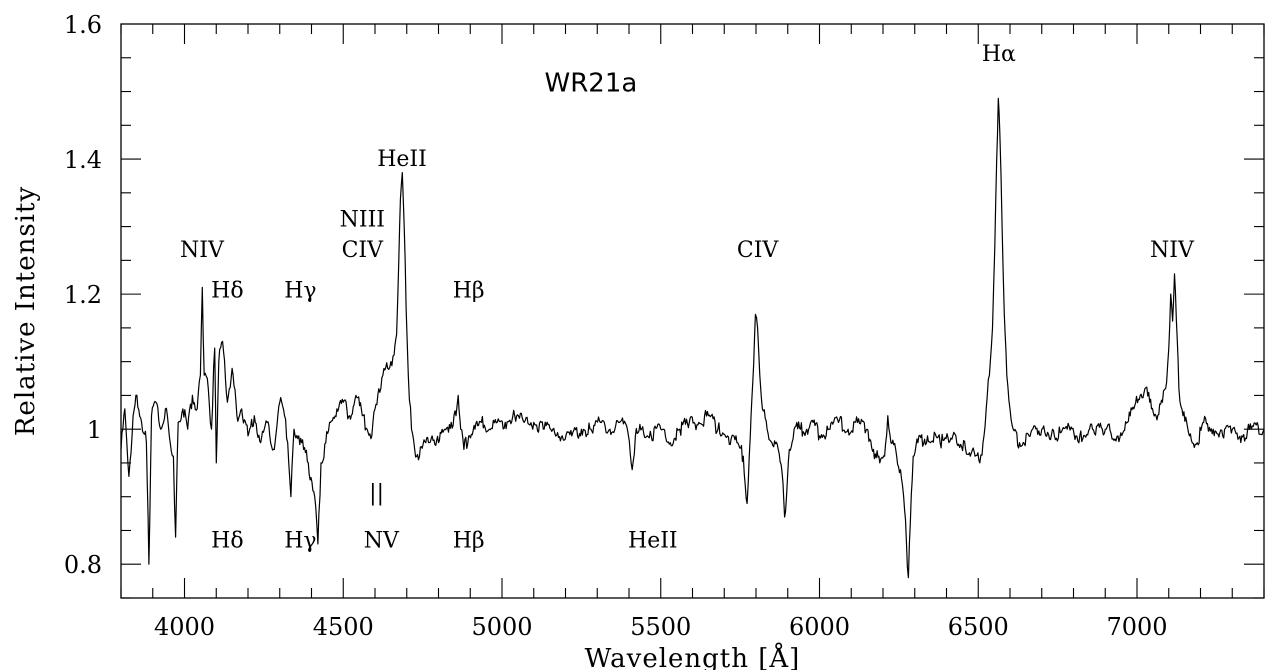 The image size is (1265, 670). What do you see at coordinates (300, 290) in the screenshot?
I see `line-annotation-3: Hγ` at bounding box center [300, 290].